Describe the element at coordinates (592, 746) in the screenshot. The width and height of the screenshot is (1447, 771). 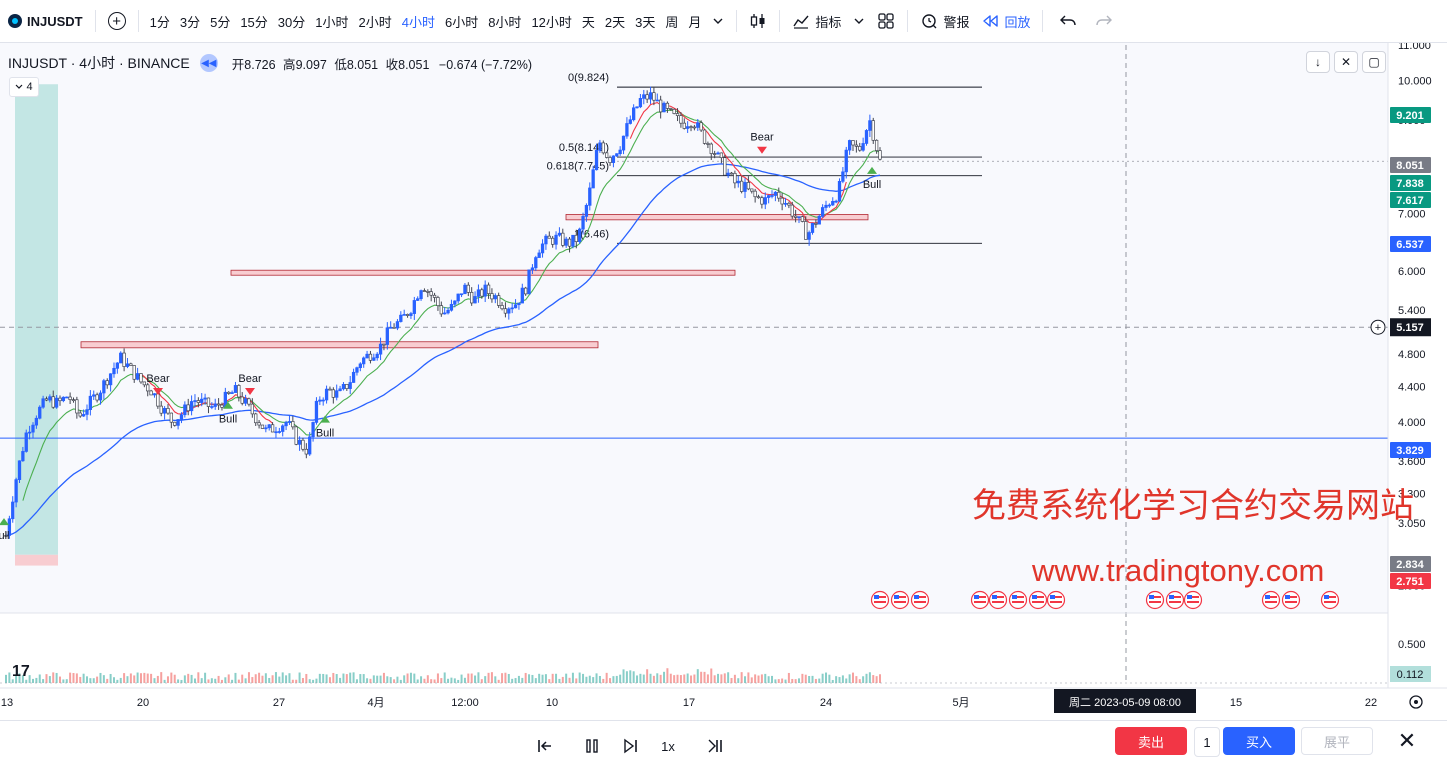
I see `pause-button` at that location.